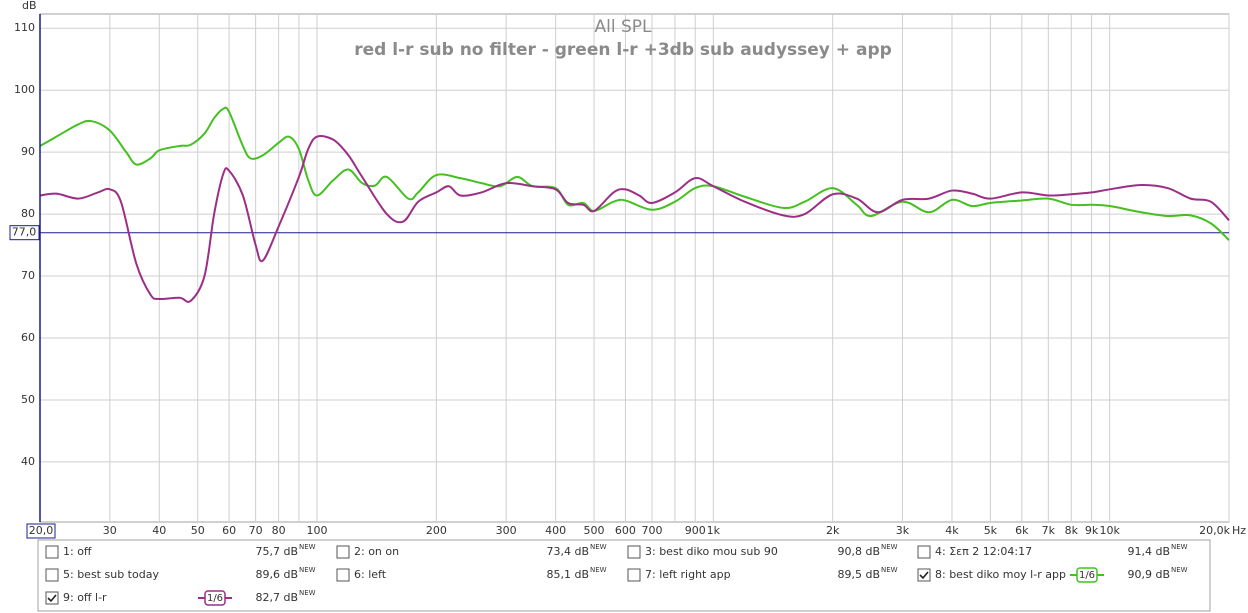  What do you see at coordinates (833, 530) in the screenshot?
I see `x-tick-label: 2k` at bounding box center [833, 530].